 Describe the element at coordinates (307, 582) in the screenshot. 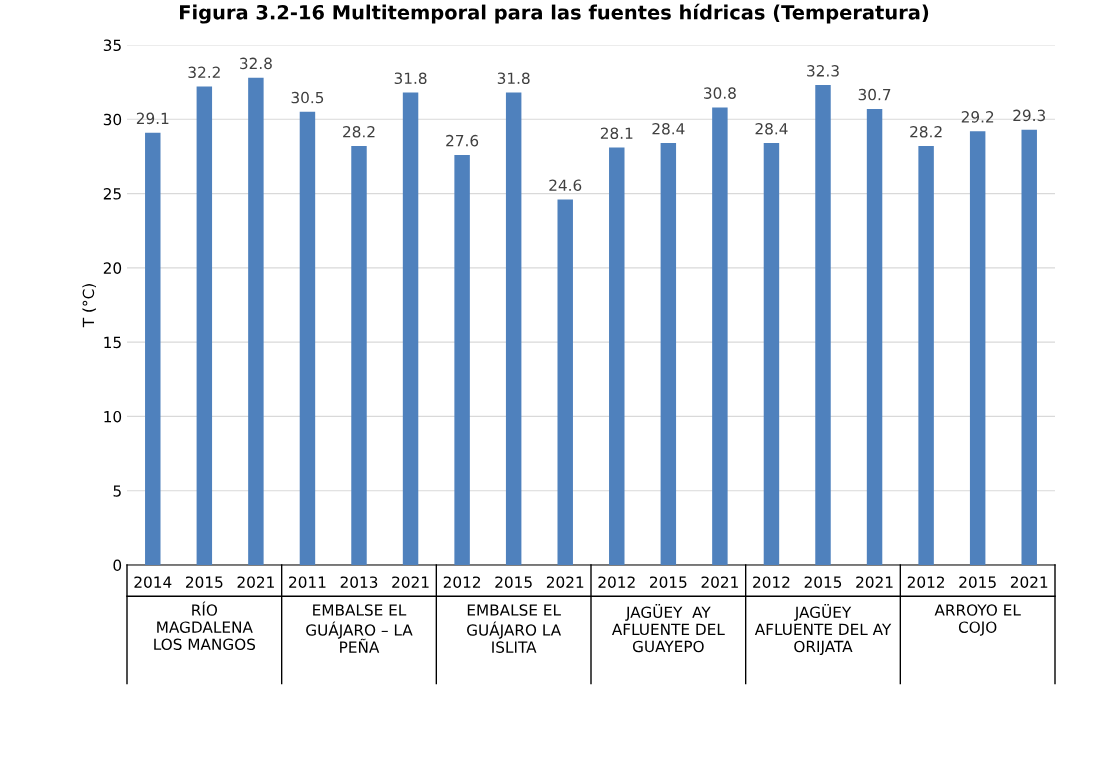

I see `x-tick-label: 2011` at that location.